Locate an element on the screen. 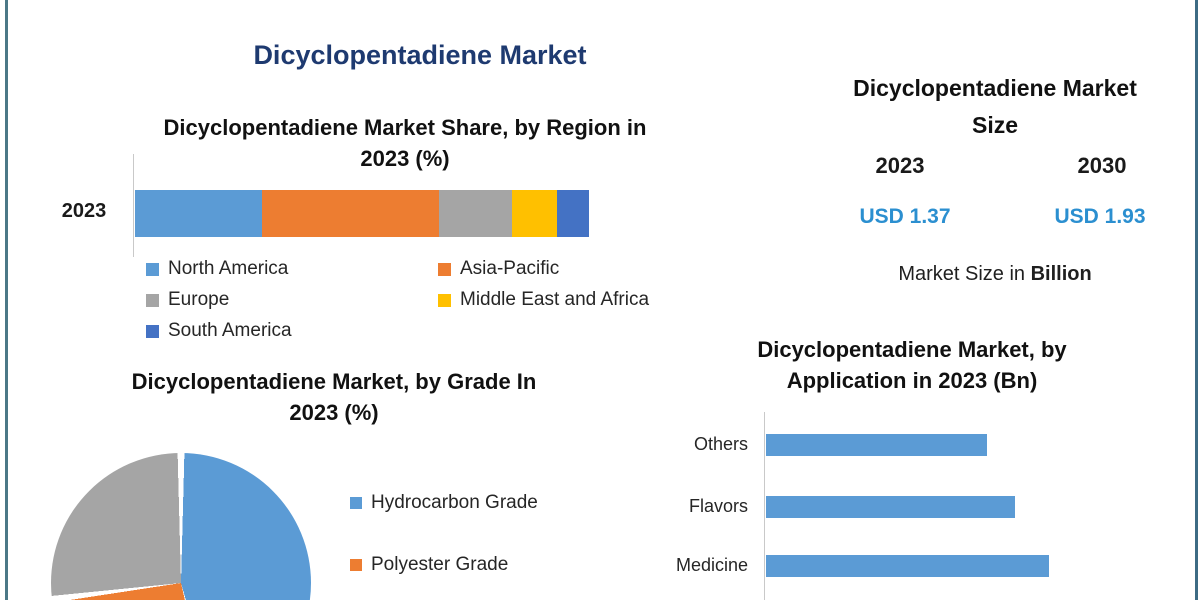 This screenshot has height=600, width=1200. market-size-caption-prefix: Market Size in is located at coordinates (964, 274).